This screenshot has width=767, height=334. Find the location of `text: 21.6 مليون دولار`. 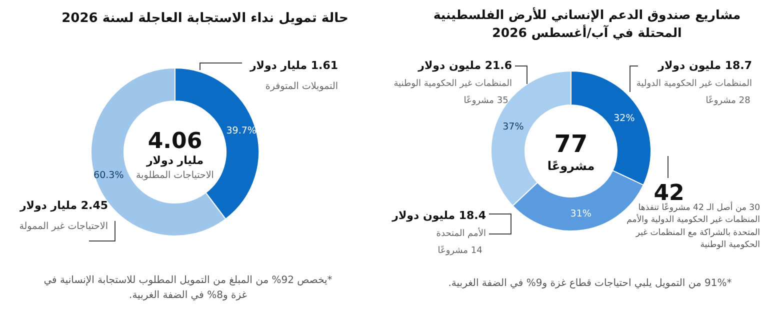

text: 21.6 مليون دولار is located at coordinates (464, 65).